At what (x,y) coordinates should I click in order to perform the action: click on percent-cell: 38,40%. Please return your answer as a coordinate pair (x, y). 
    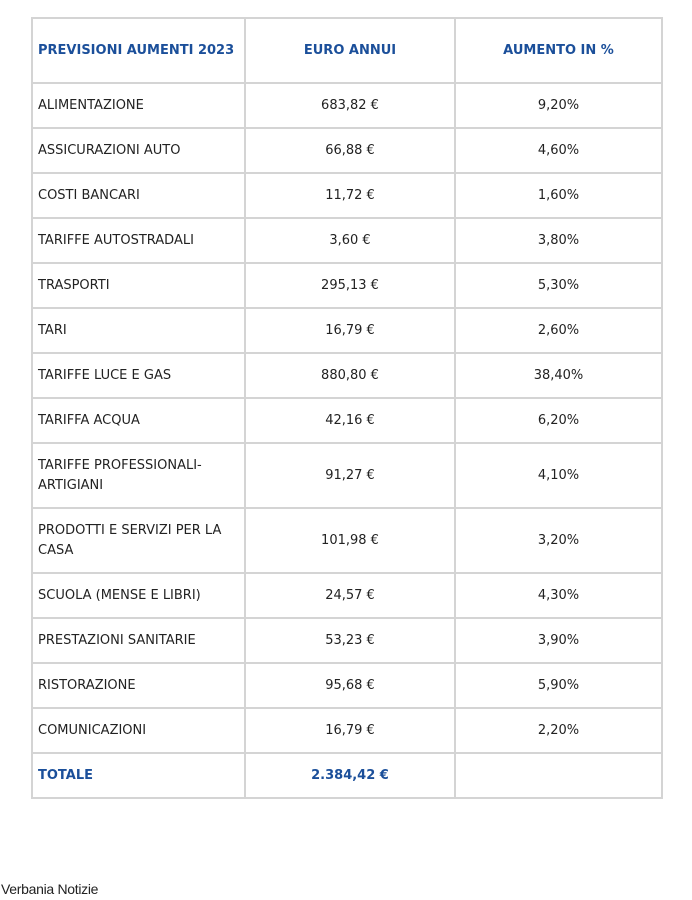
    Looking at the image, I should click on (558, 375).